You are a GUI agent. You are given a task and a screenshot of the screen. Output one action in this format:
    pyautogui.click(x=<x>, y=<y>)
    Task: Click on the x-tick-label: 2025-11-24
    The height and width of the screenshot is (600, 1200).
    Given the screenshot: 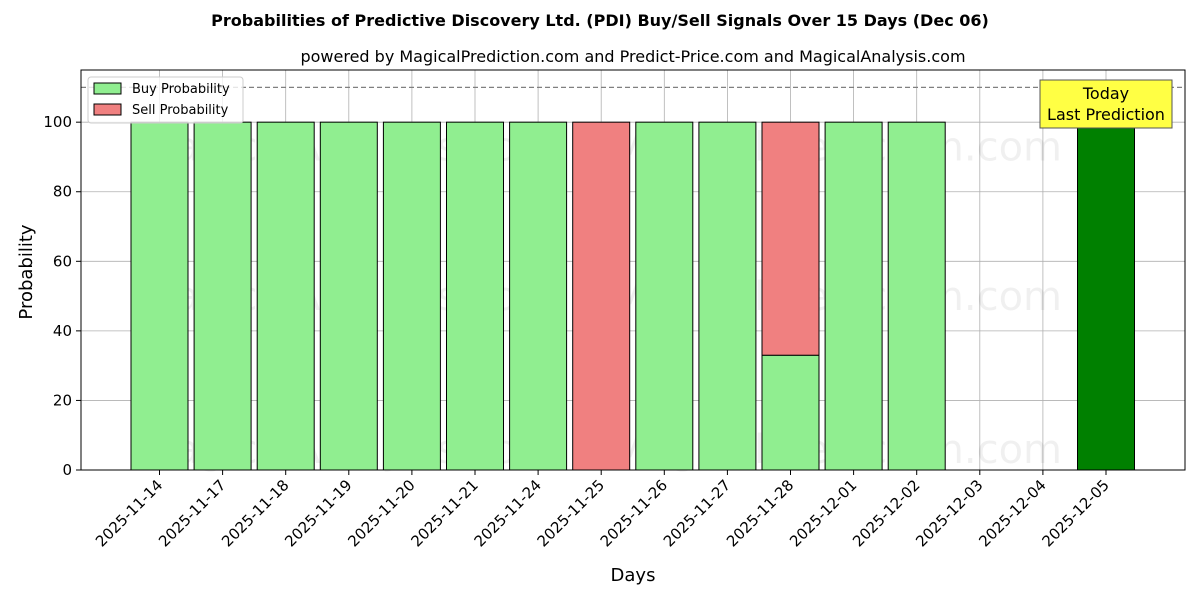 What is the action you would take?
    pyautogui.click(x=508, y=513)
    